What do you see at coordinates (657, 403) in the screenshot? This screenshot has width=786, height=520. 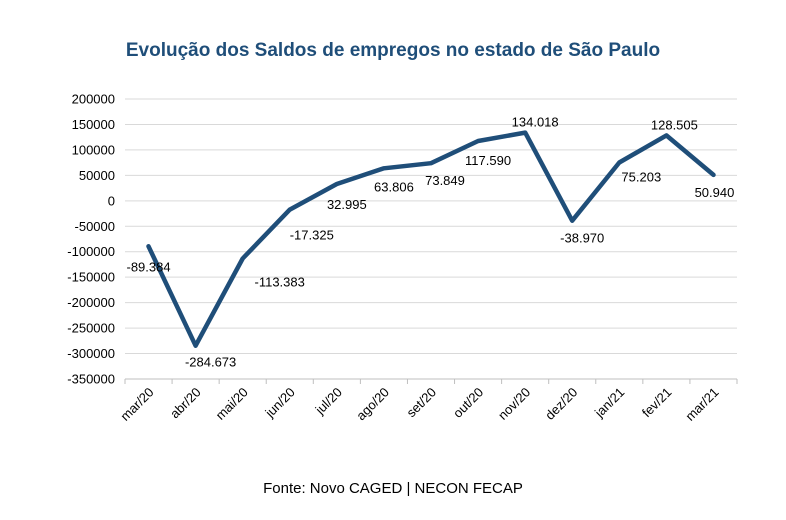 I see `x-tick-label: fev/21` at bounding box center [657, 403].